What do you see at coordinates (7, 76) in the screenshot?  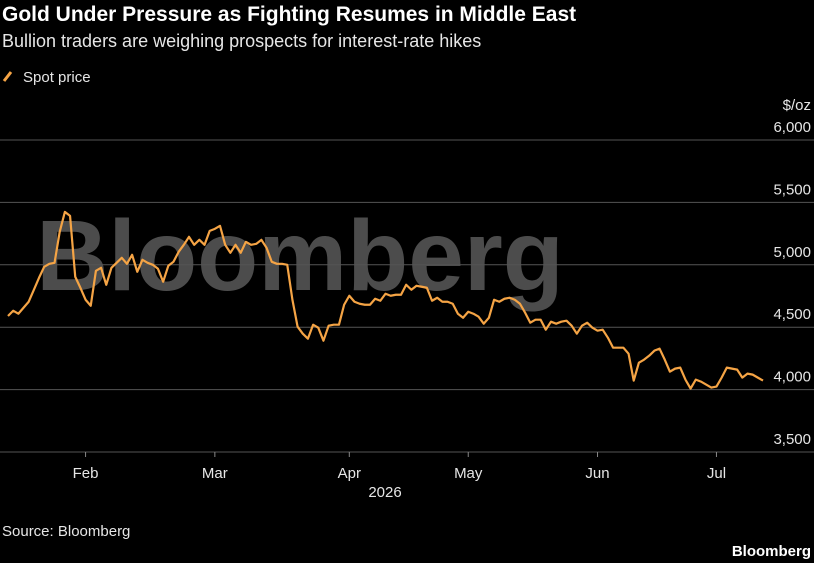 I see `legend-swatch` at bounding box center [7, 76].